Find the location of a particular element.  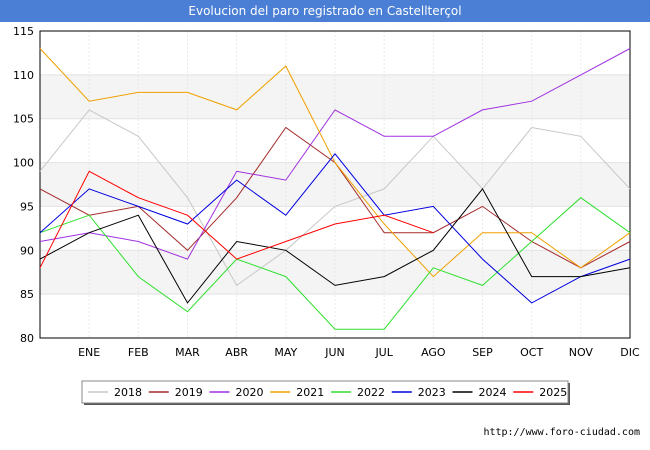

legend-box is located at coordinates (325, 392).